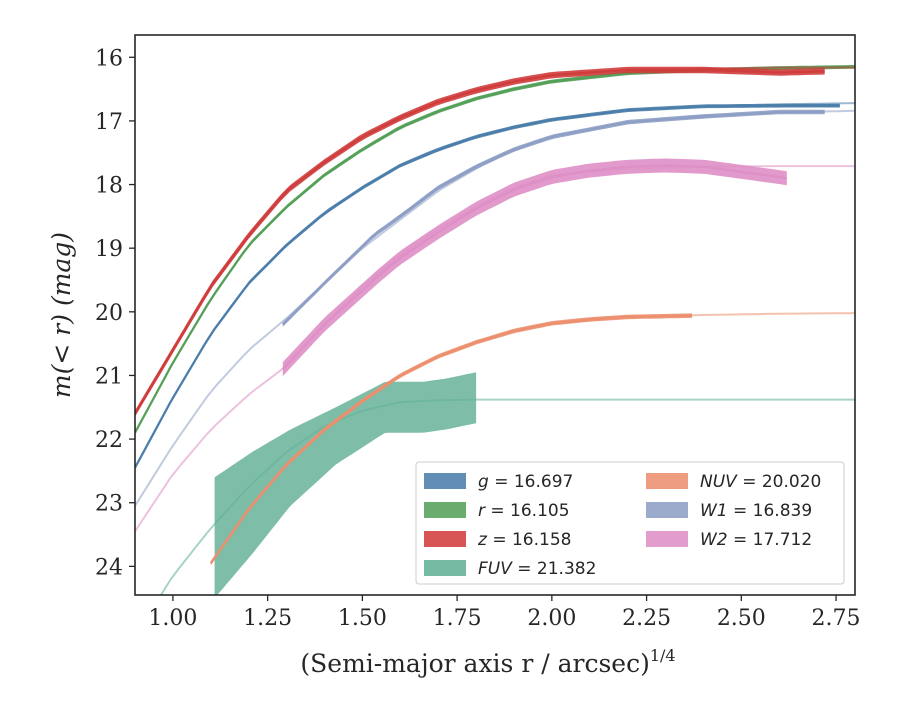 The width and height of the screenshot is (900, 705). I want to click on legend-value: = 21.382, so click(554, 569).